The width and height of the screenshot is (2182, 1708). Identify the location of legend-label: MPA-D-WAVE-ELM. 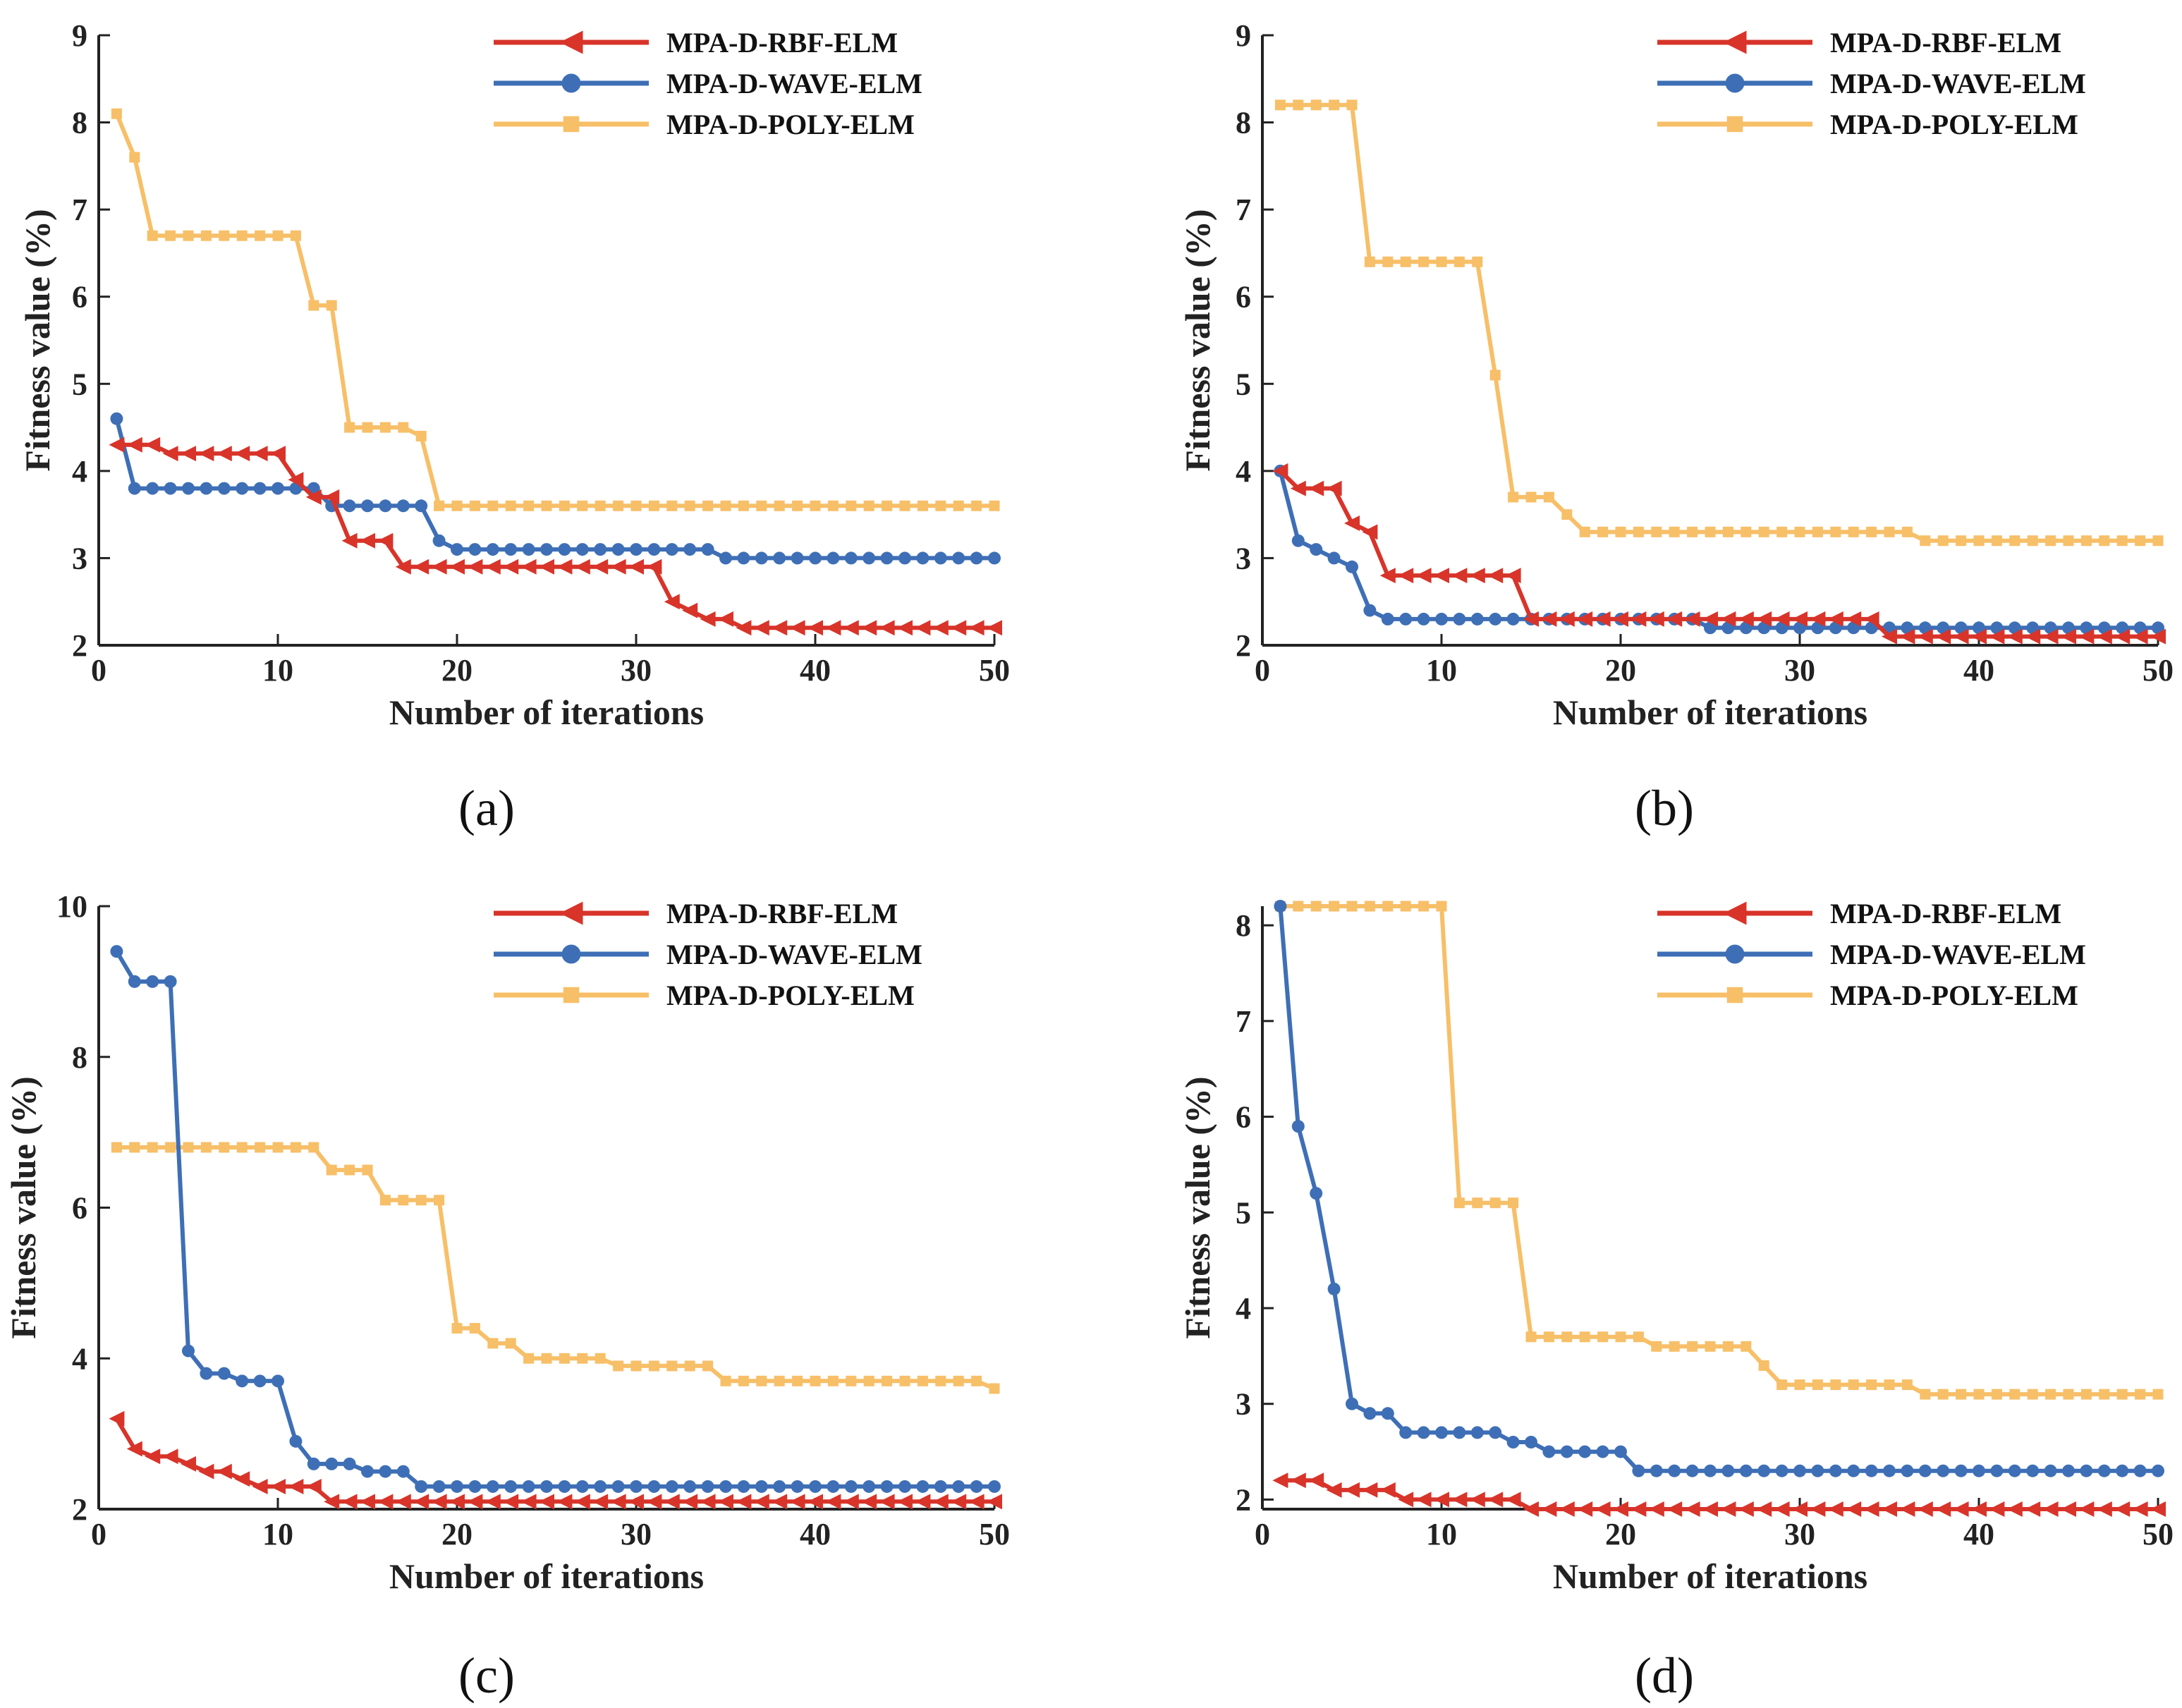
(794, 83).